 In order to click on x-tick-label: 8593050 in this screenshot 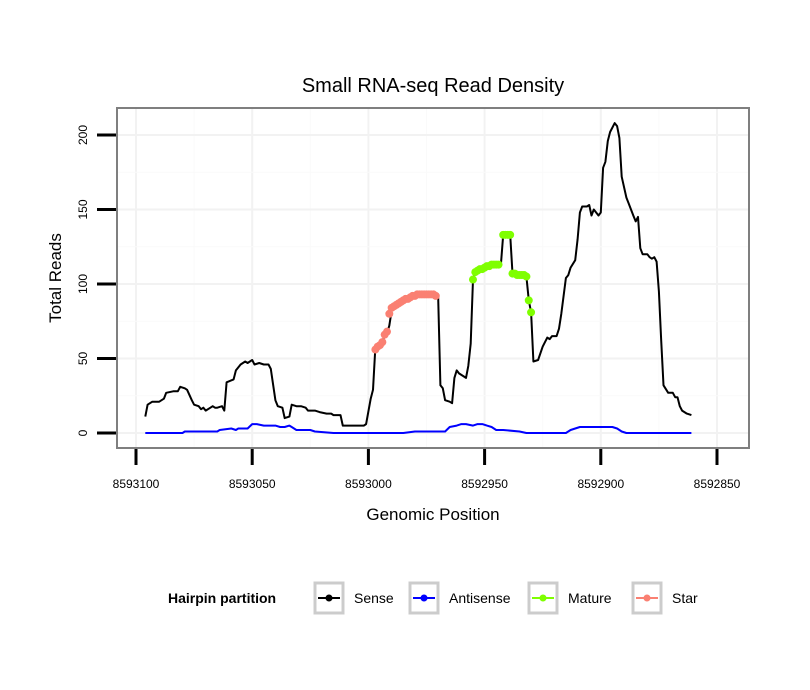, I will do `click(252, 484)`.